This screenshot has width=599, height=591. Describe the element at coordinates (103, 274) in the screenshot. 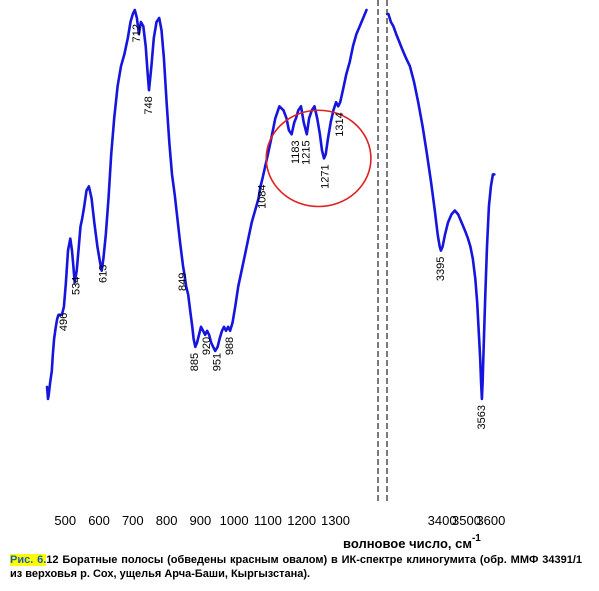

I see `peak-label-613: 613` at that location.